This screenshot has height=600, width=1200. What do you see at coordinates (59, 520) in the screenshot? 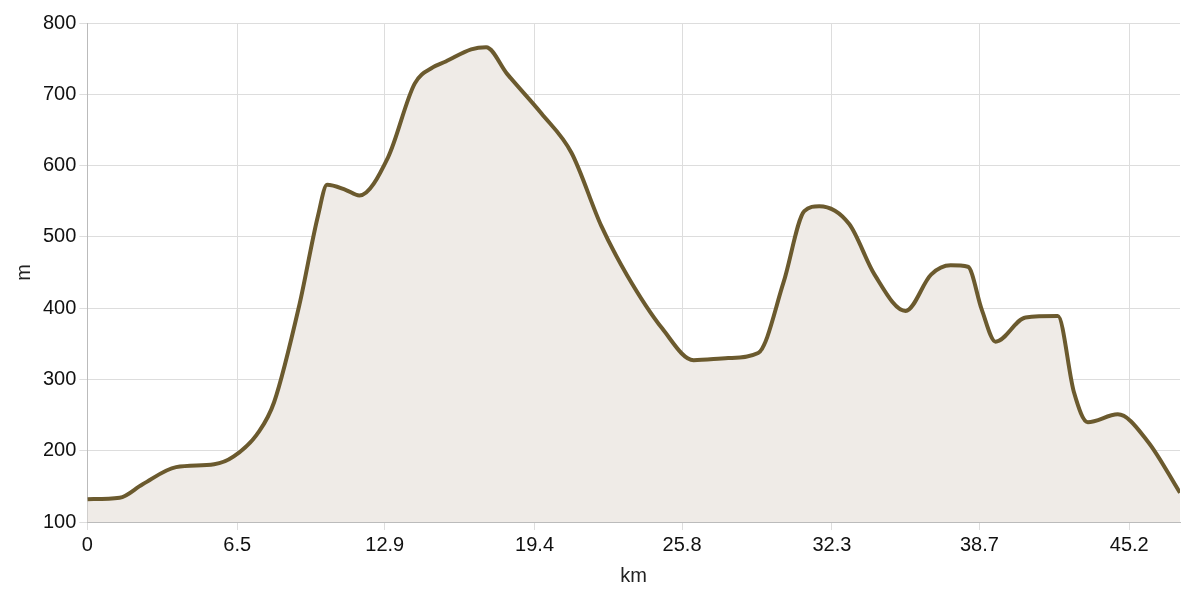
I see `y-tick-label: 100` at bounding box center [59, 520].